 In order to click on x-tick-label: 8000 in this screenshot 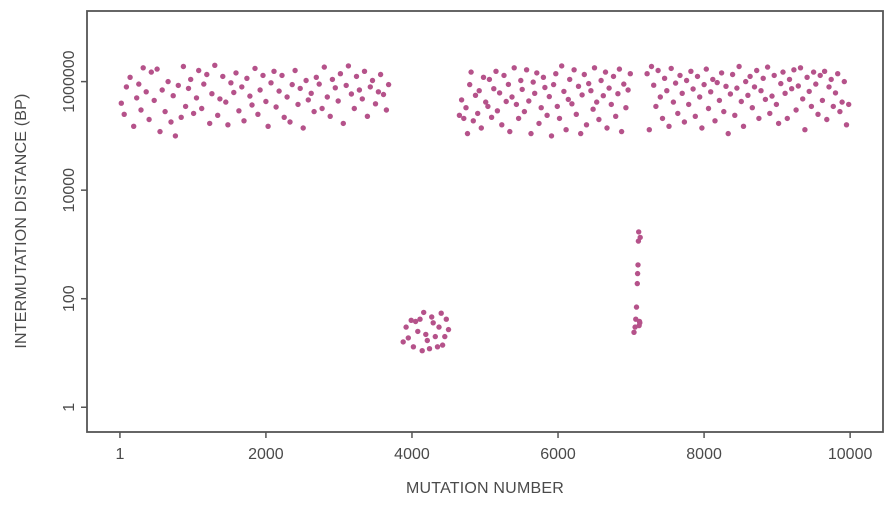, I will do `click(704, 454)`.